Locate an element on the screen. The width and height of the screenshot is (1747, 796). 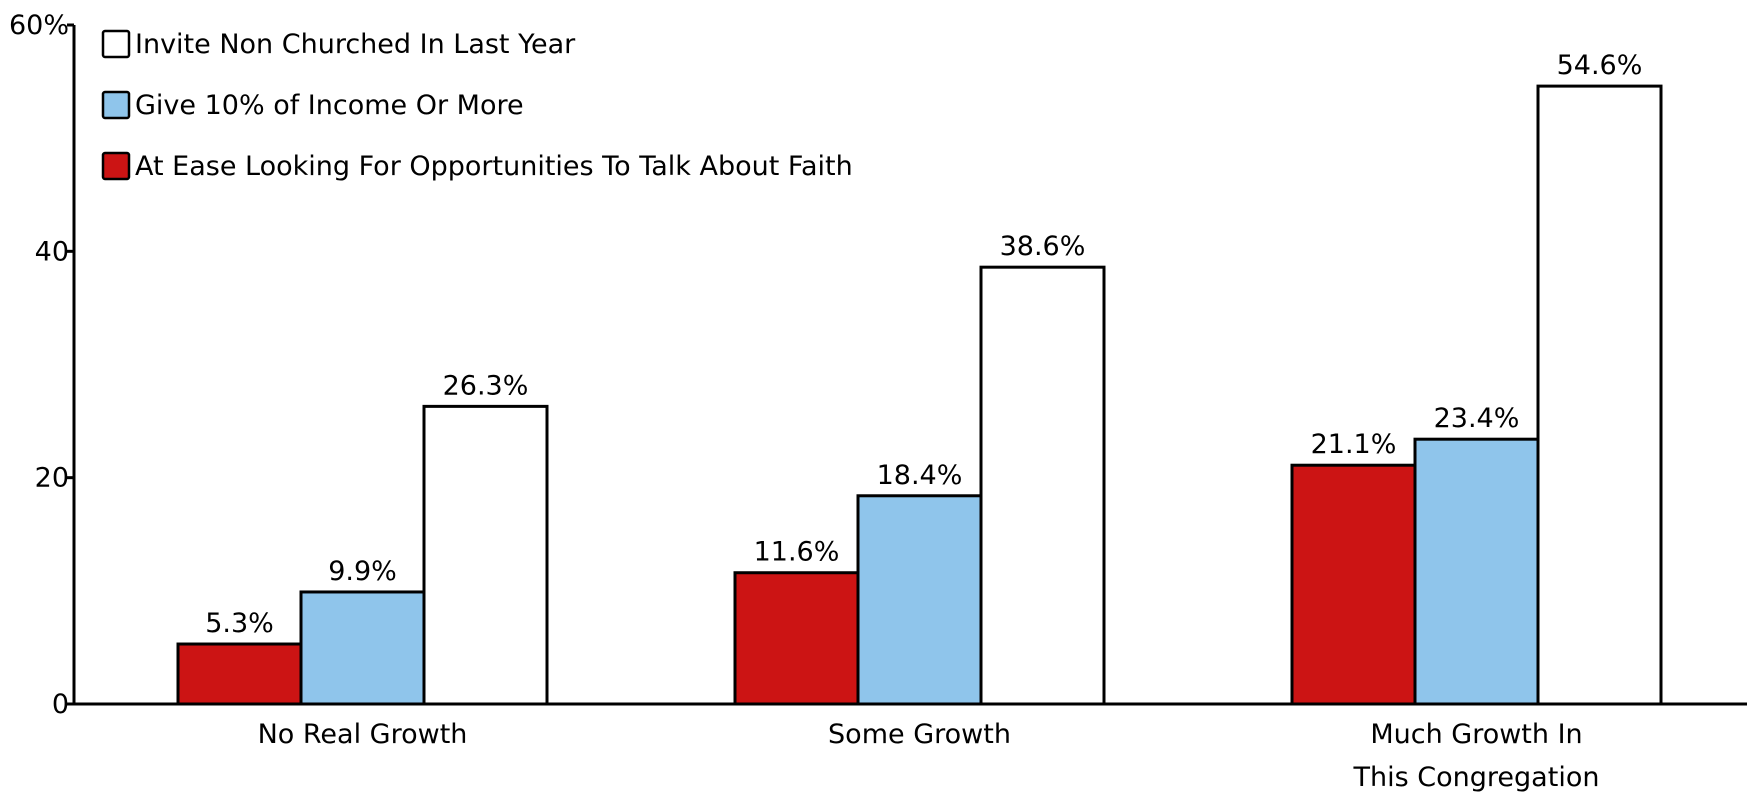
y-tick-label: 60% is located at coordinates (39, 25).